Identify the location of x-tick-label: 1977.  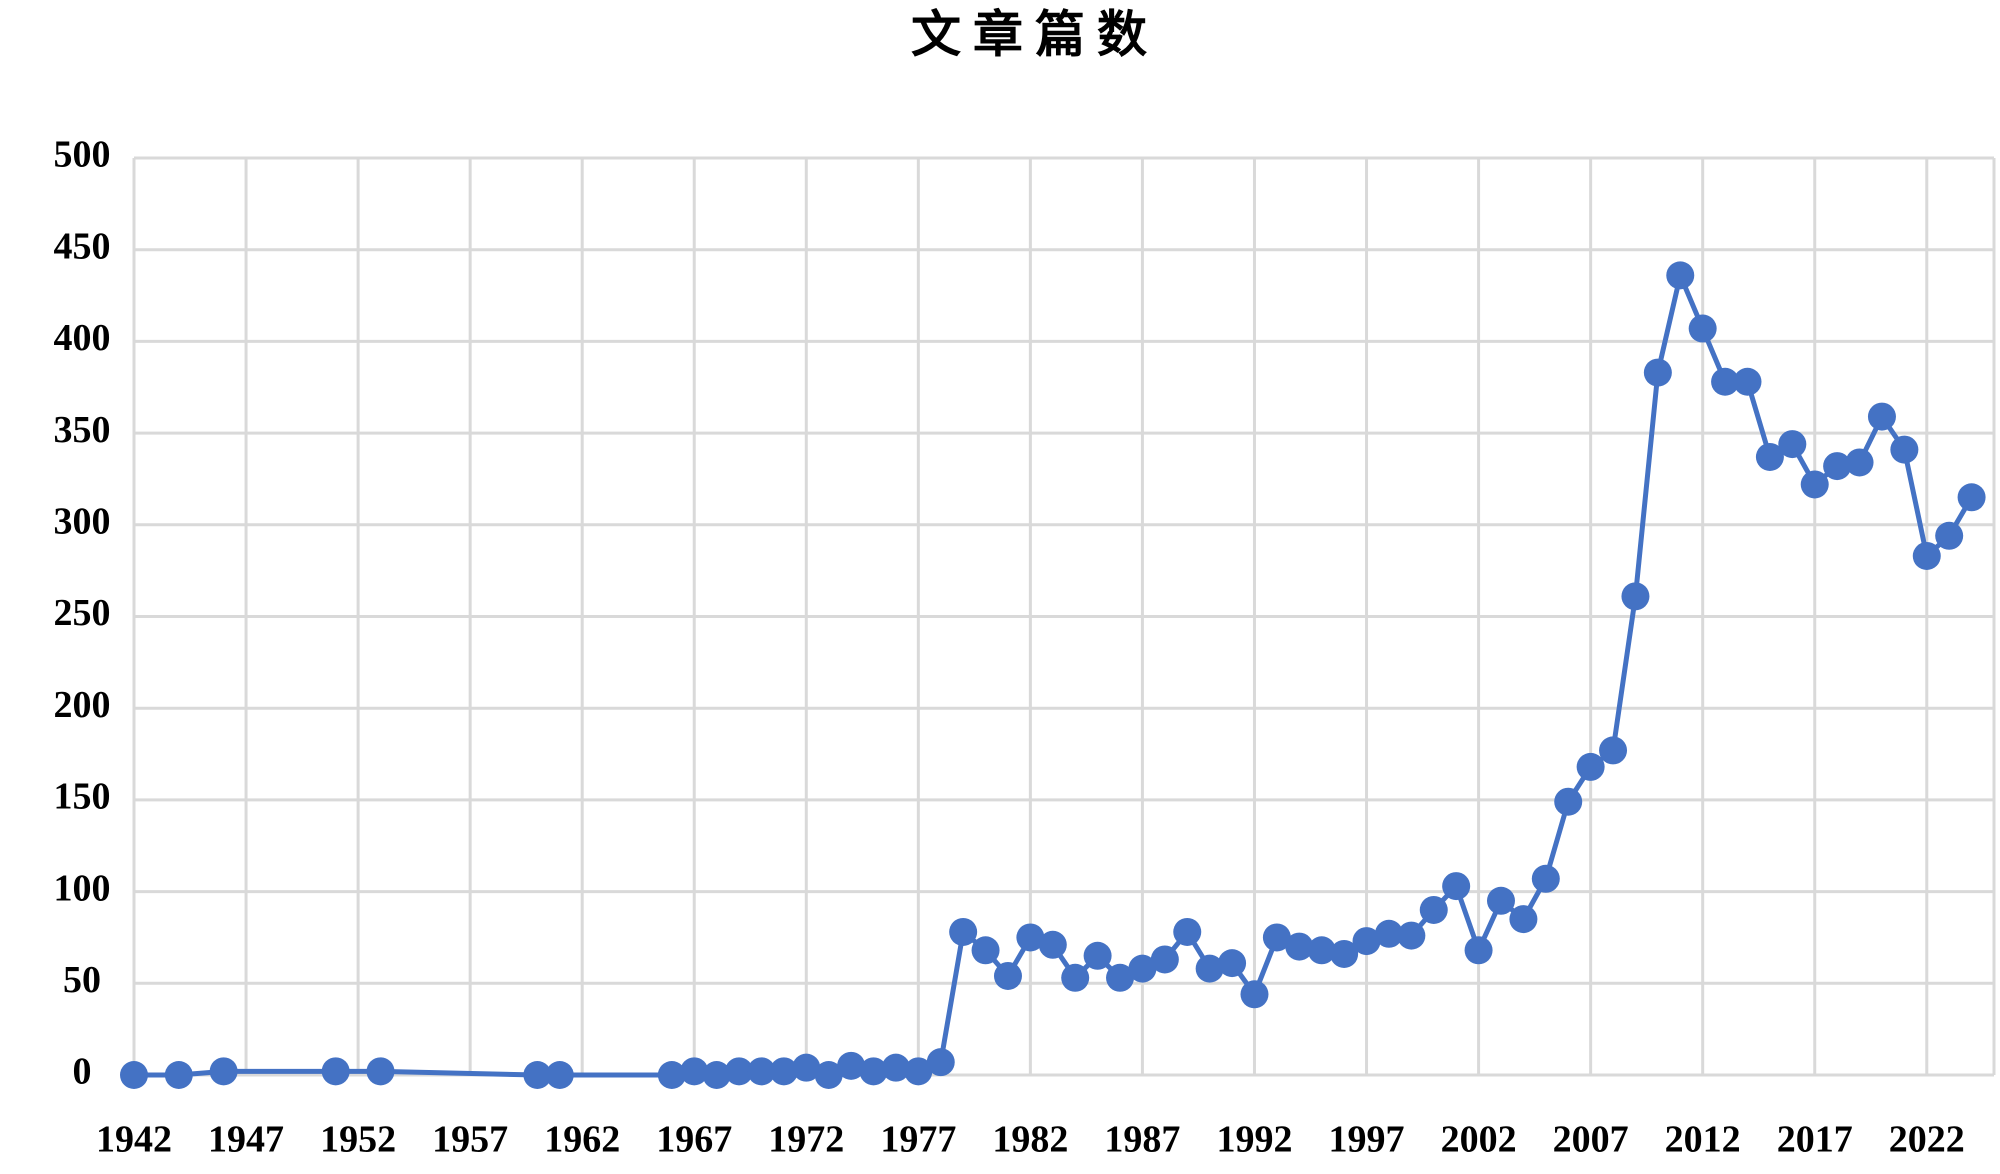
(918, 1140).